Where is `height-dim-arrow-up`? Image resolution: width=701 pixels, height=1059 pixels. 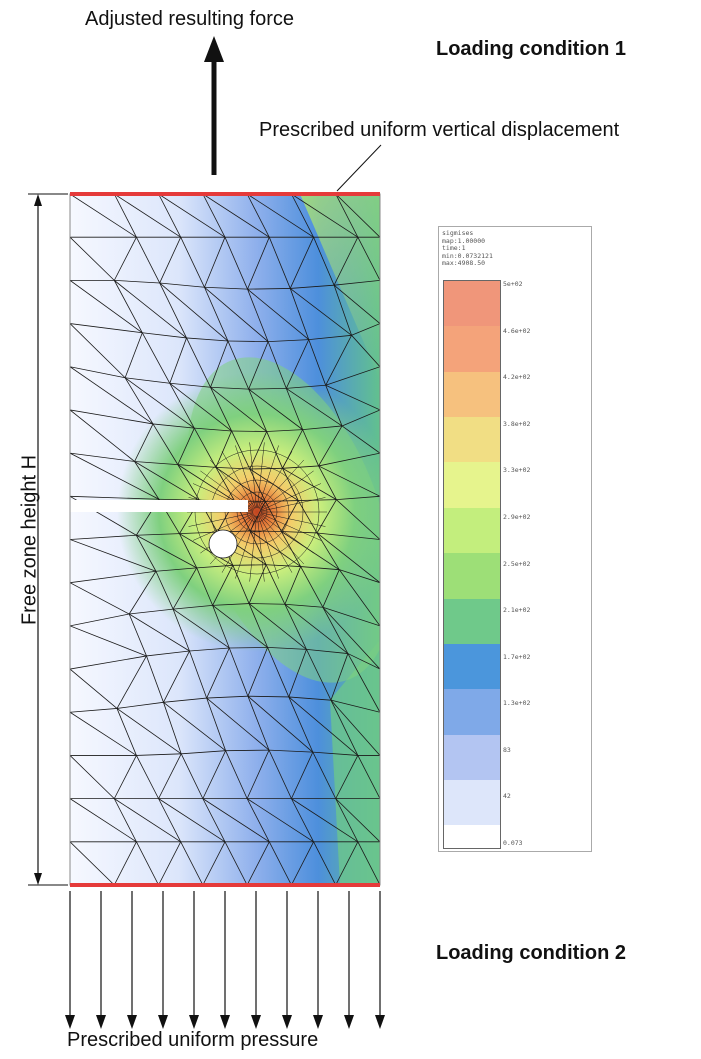
height-dim-arrow-up is located at coordinates (38, 200).